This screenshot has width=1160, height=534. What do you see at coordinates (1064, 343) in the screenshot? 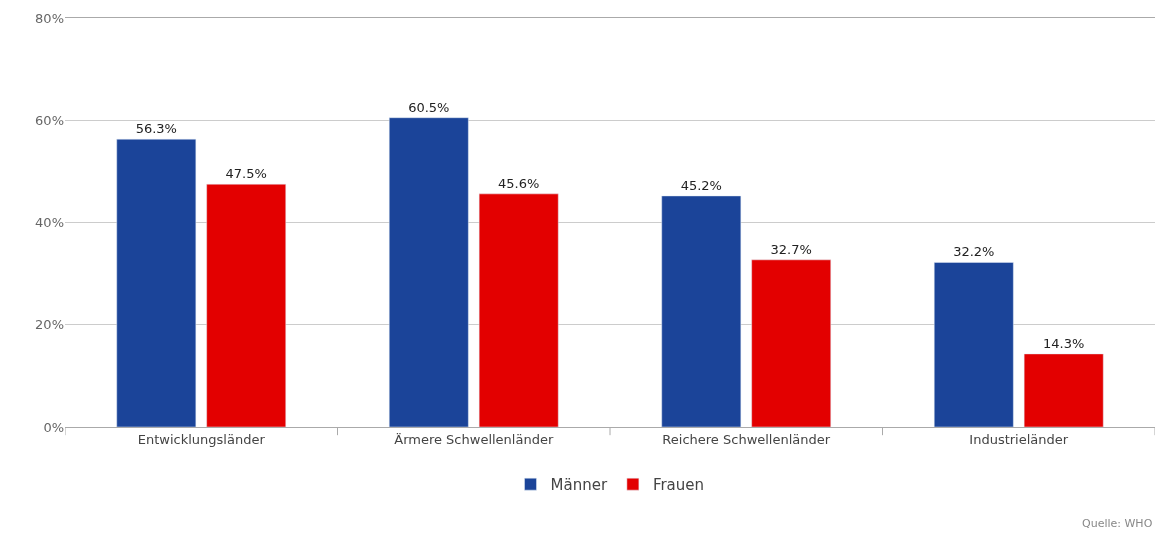
I see `data-label: 14.3%` at bounding box center [1064, 343].